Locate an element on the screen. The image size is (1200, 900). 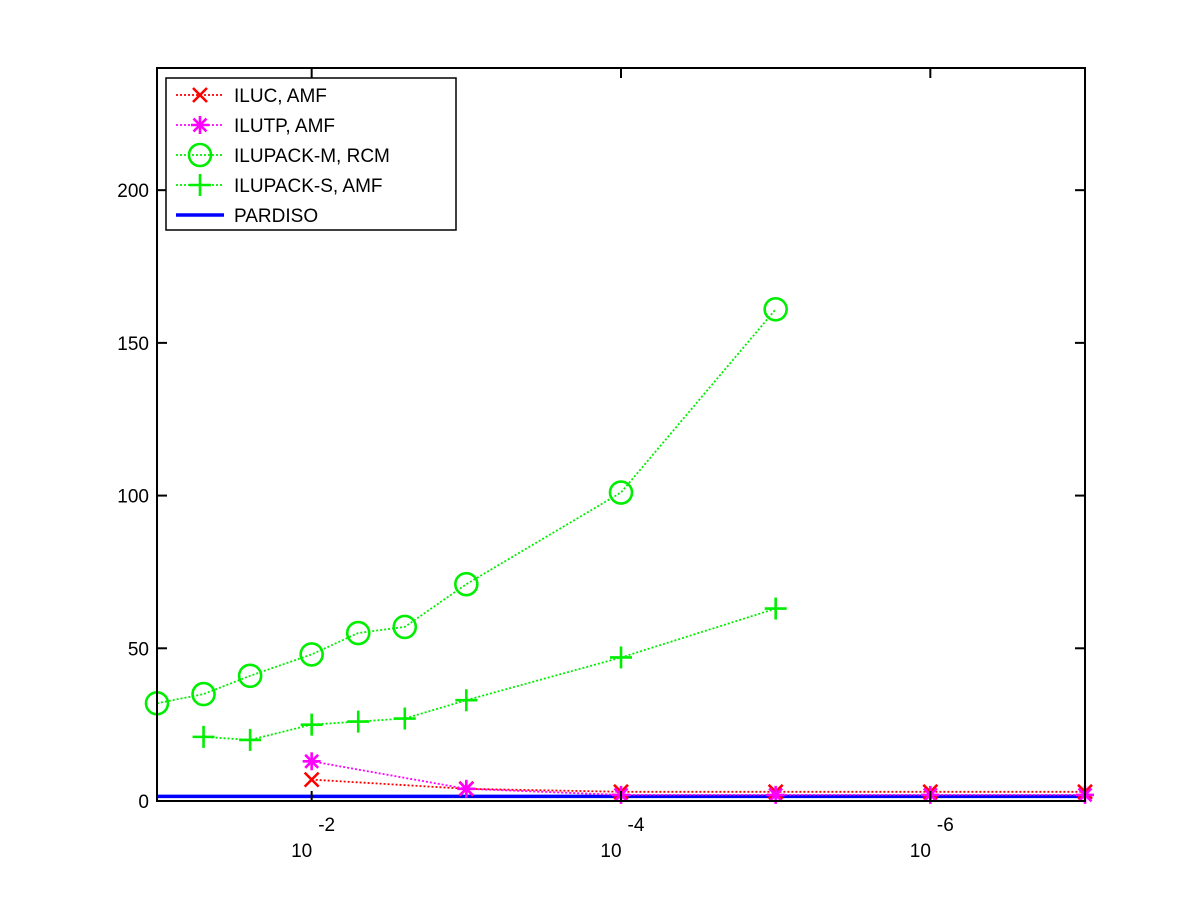
legend-label: PARDISO is located at coordinates (276, 216).